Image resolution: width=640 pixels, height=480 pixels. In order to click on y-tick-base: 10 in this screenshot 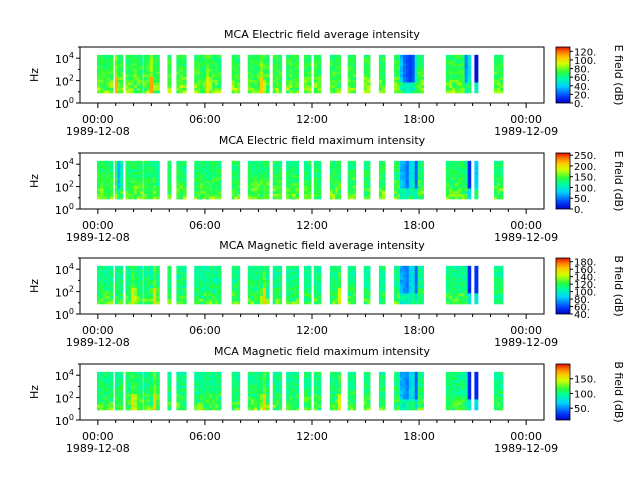, I will do `click(62, 82)`.